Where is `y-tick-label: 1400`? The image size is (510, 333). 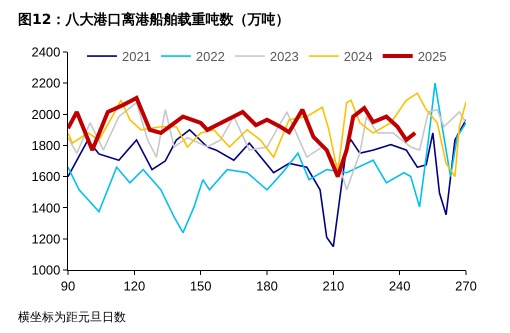
y-tick-label: 1400 is located at coordinates (45, 208).